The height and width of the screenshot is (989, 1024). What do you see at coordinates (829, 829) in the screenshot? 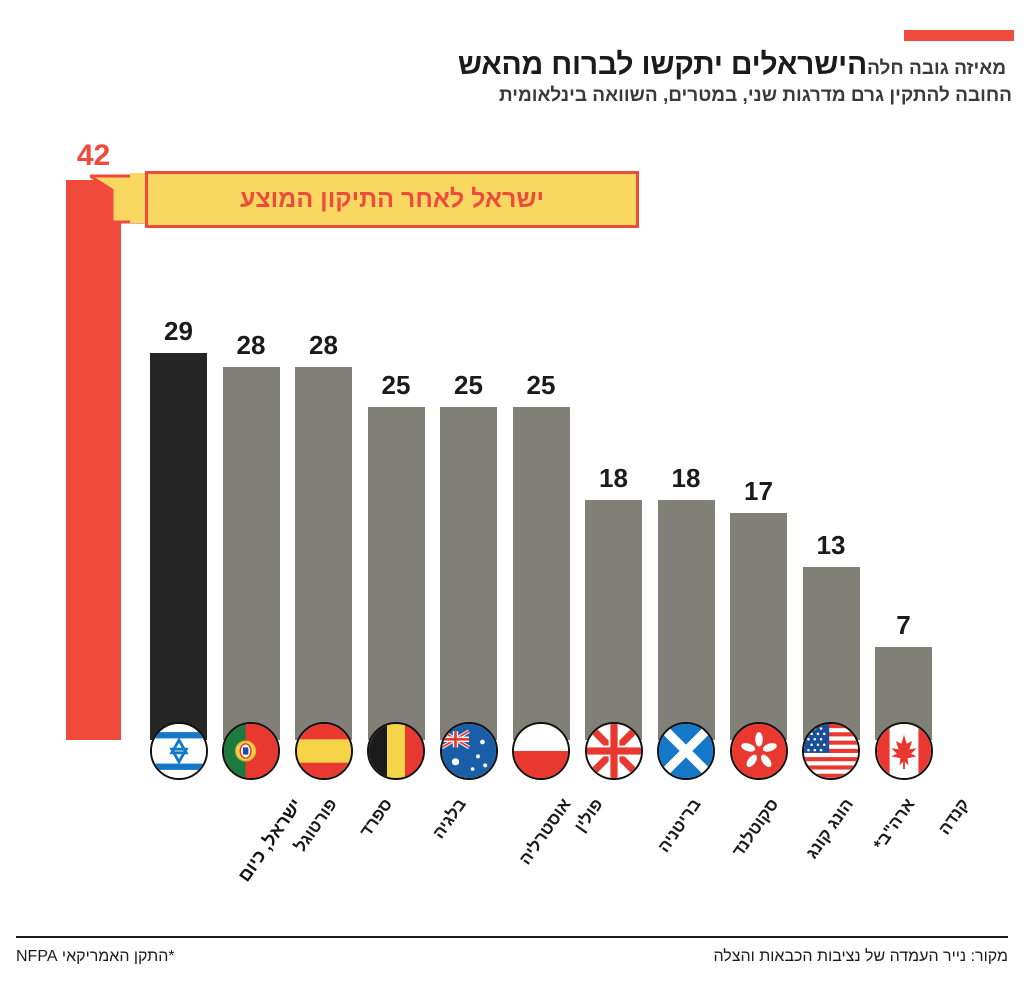
I see `x-axis-label: הונג קונג` at bounding box center [829, 829].